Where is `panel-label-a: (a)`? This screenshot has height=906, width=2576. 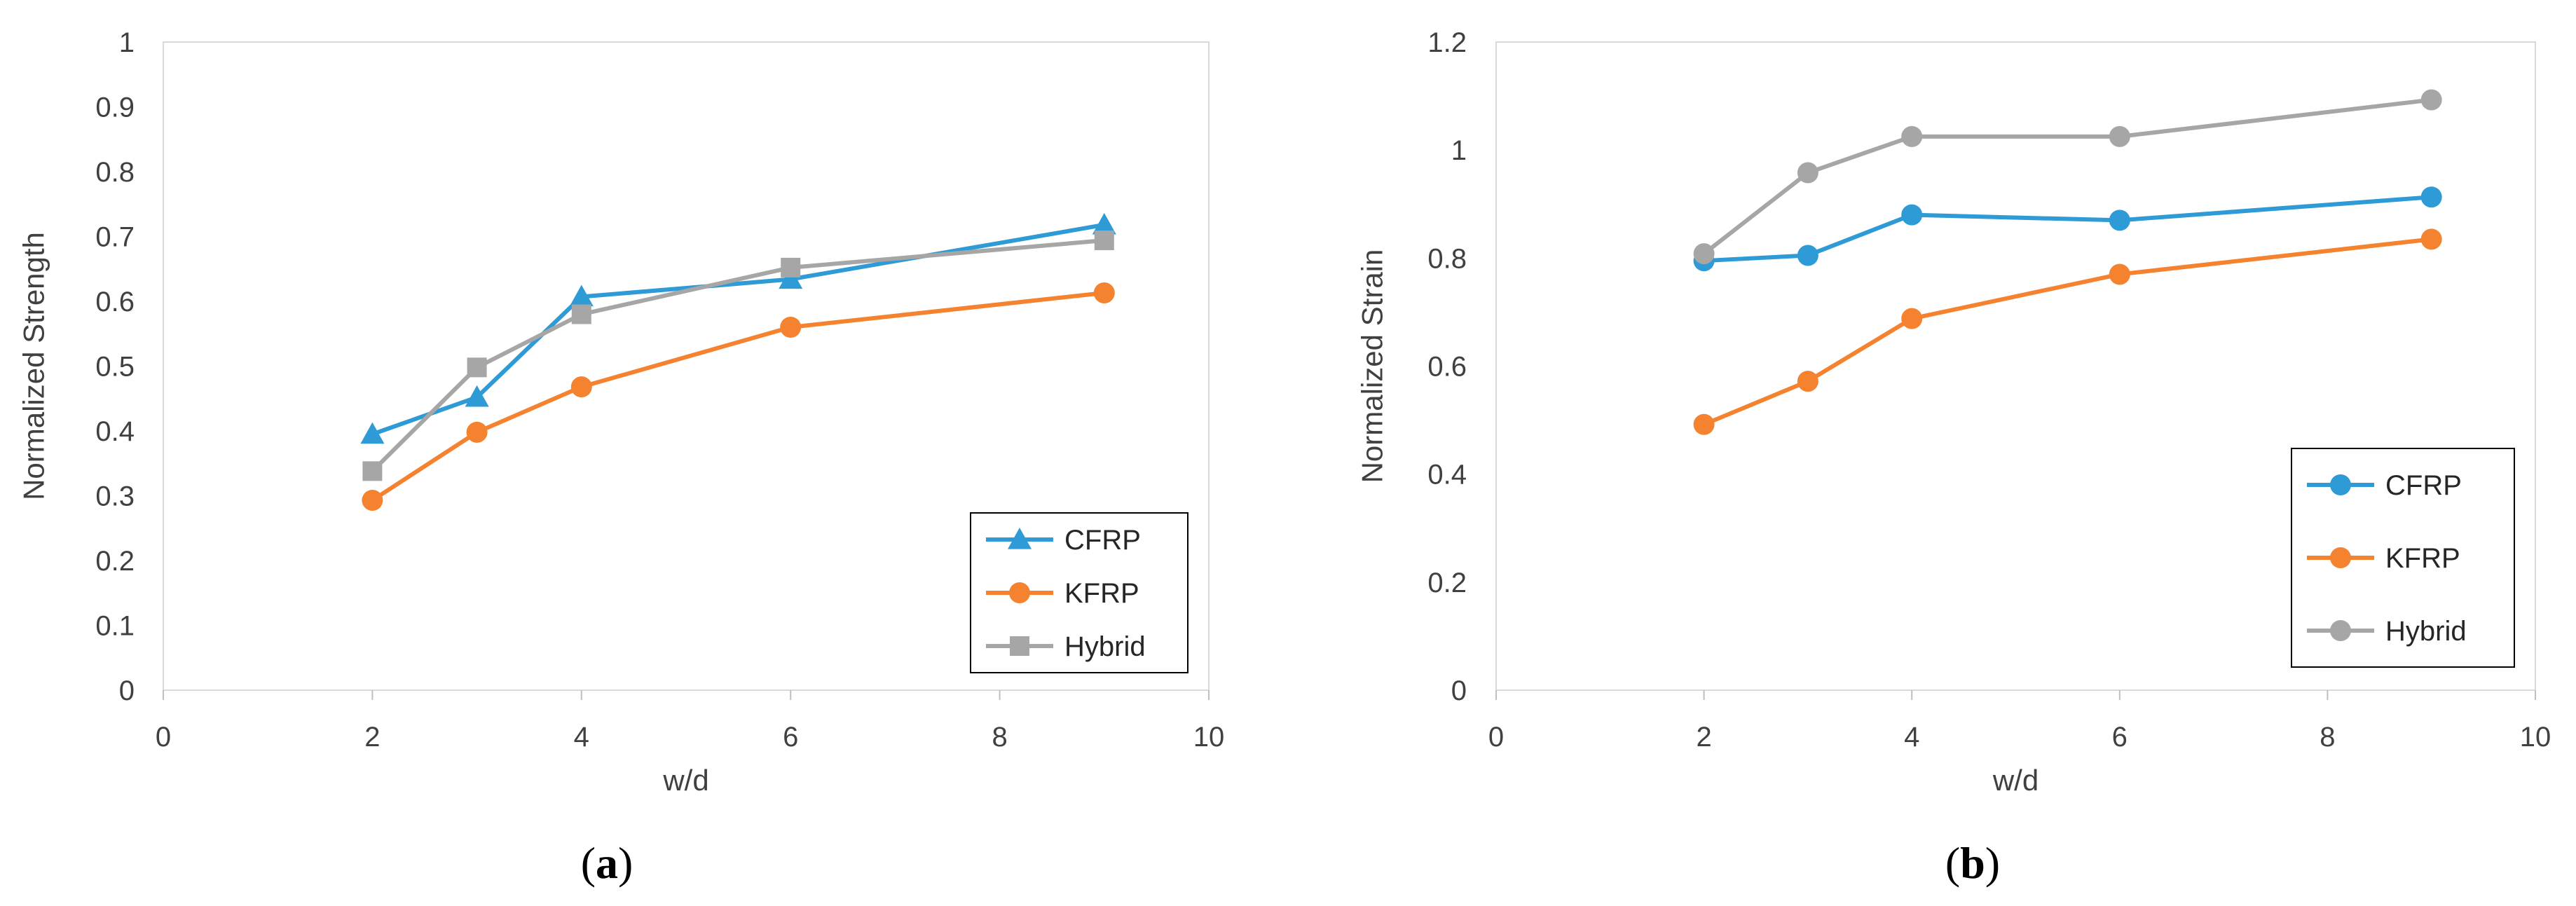
panel-label-a: (a) is located at coordinates (607, 863).